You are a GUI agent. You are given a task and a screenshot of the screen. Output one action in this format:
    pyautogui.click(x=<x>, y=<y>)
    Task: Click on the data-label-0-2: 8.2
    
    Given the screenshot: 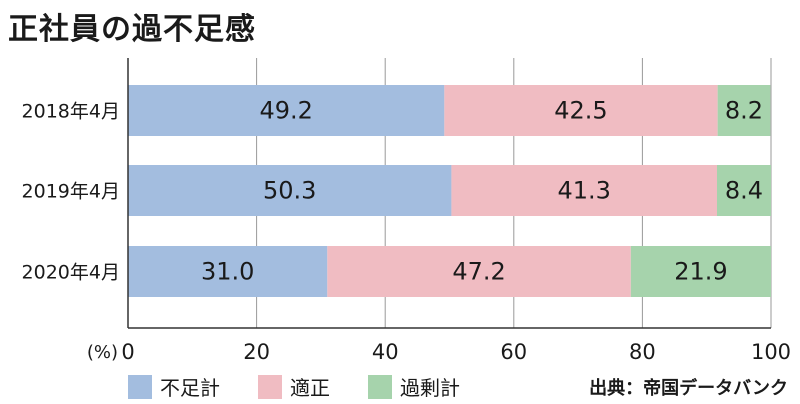 What is the action you would take?
    pyautogui.click(x=744, y=111)
    